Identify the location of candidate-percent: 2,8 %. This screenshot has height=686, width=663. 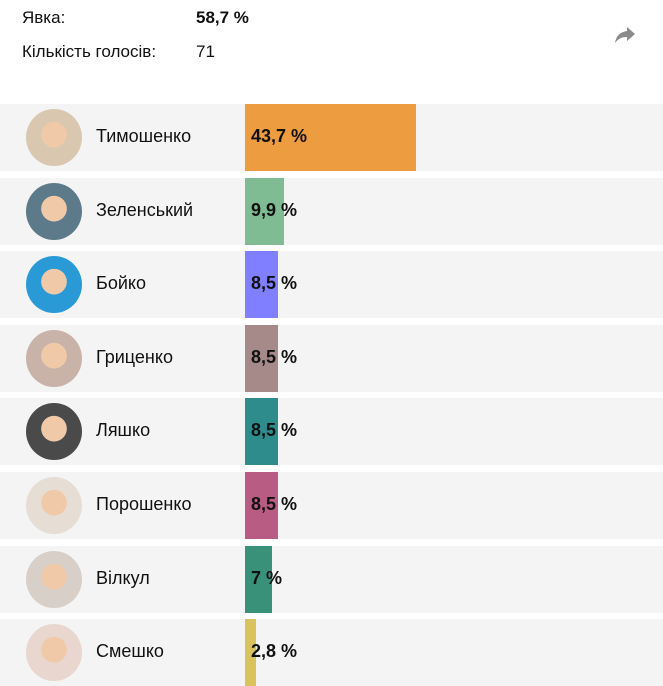
(274, 651).